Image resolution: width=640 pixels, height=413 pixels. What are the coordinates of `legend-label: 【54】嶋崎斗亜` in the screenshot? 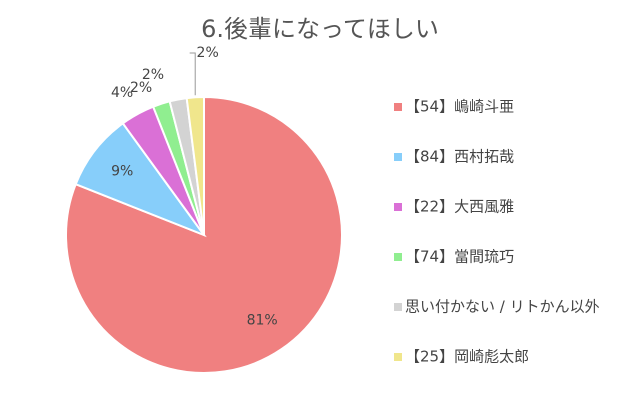 It's located at (459, 107).